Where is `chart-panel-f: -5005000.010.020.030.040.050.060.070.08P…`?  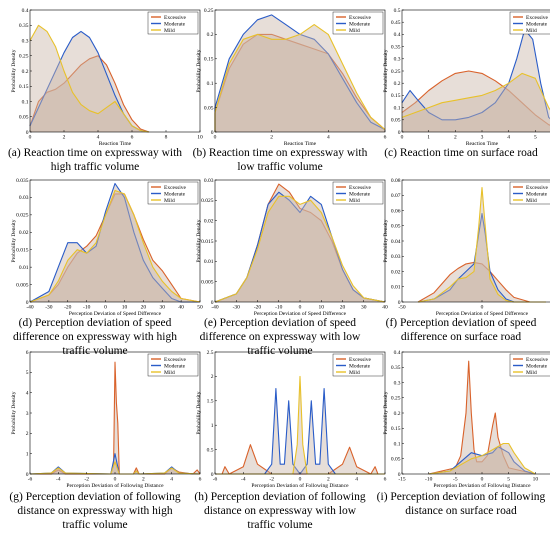
chart-panel-f: -5005000.010.020.030.040.050.060.070.08P… is located at coordinates (465, 248).